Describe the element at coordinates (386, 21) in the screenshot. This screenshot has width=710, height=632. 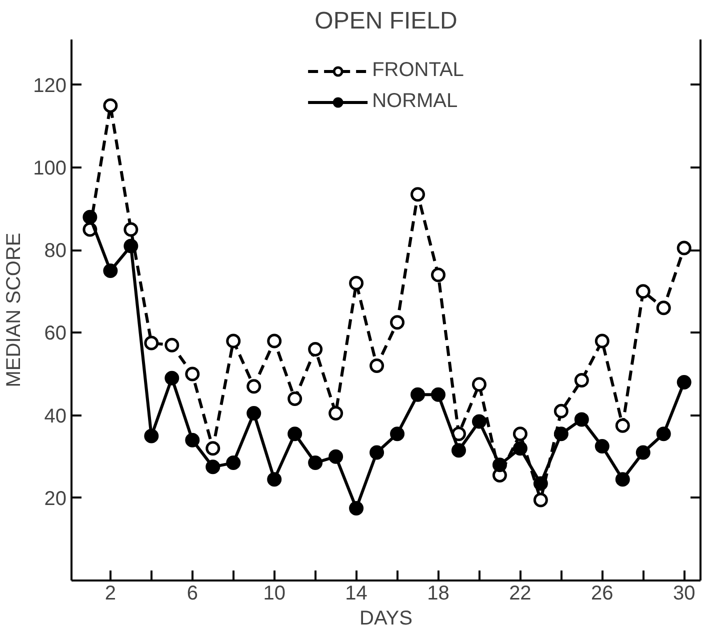
I see `chart-title: OPEN FIELD` at that location.